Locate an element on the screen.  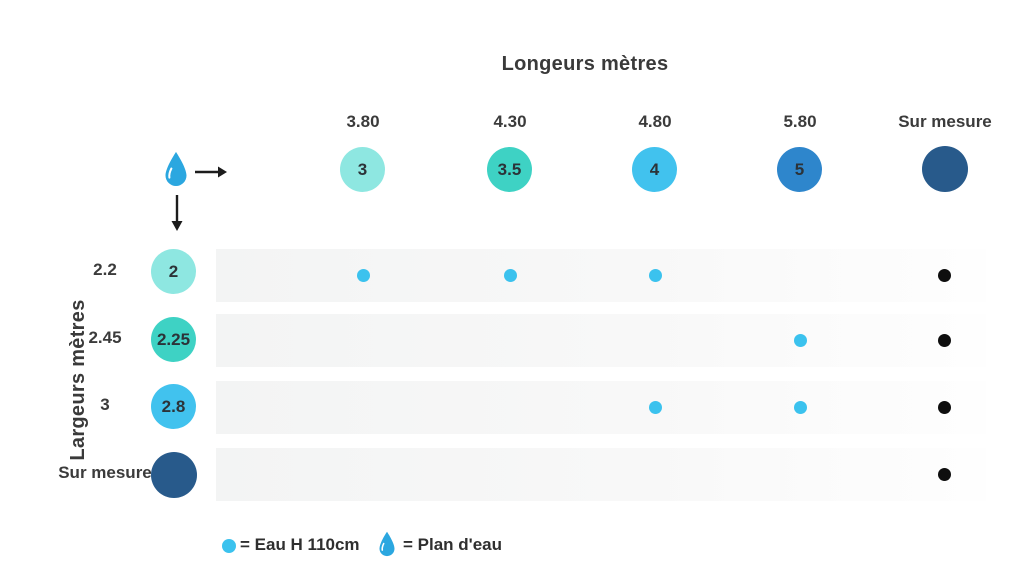
column-header: 3.80 is located at coordinates (363, 121).